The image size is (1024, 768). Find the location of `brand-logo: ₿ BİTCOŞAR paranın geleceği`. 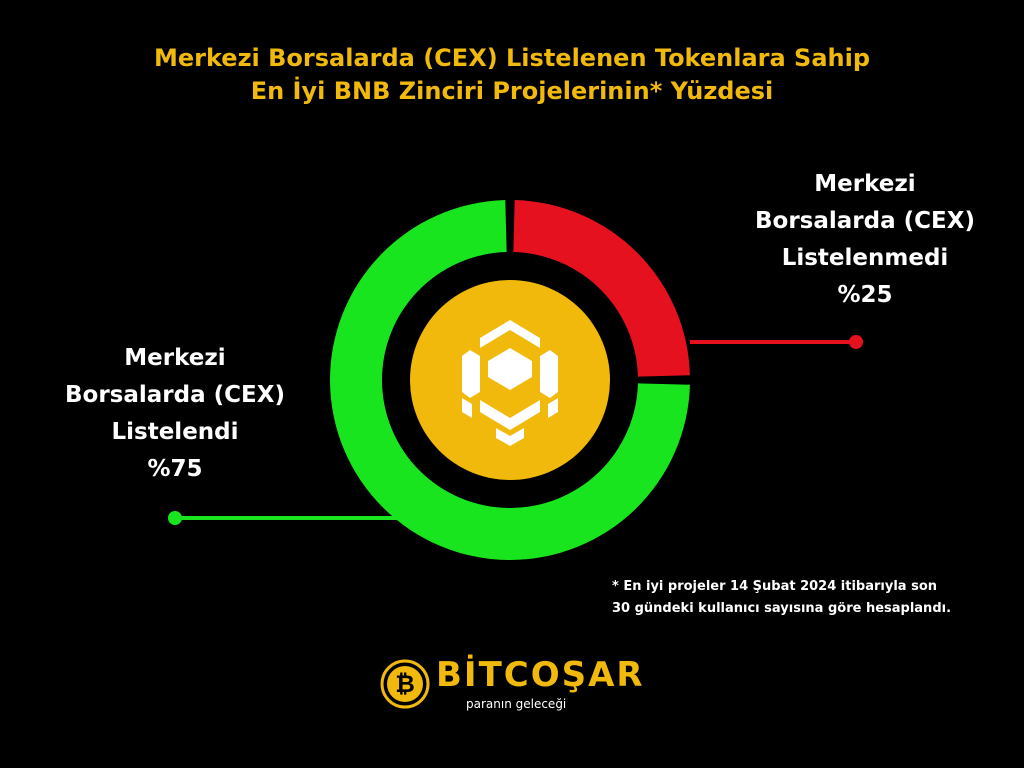

brand-logo: ₿ BİTCOŞAR paranın geleceği is located at coordinates (515, 685).